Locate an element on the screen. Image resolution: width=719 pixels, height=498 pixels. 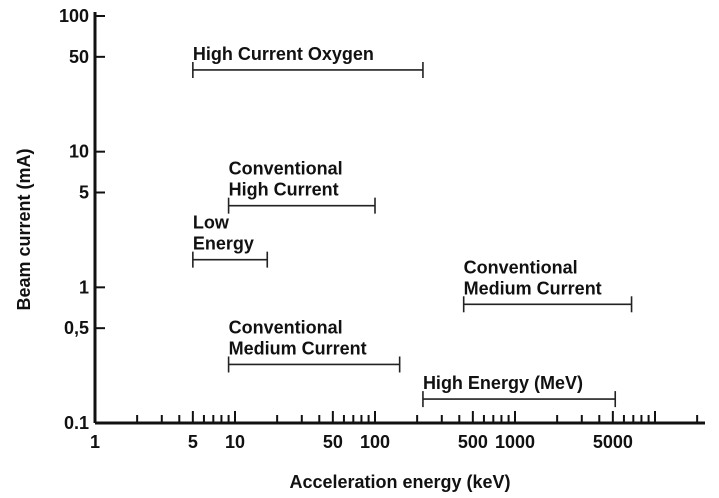
y-tick-label: 10 is located at coordinates (79, 152).